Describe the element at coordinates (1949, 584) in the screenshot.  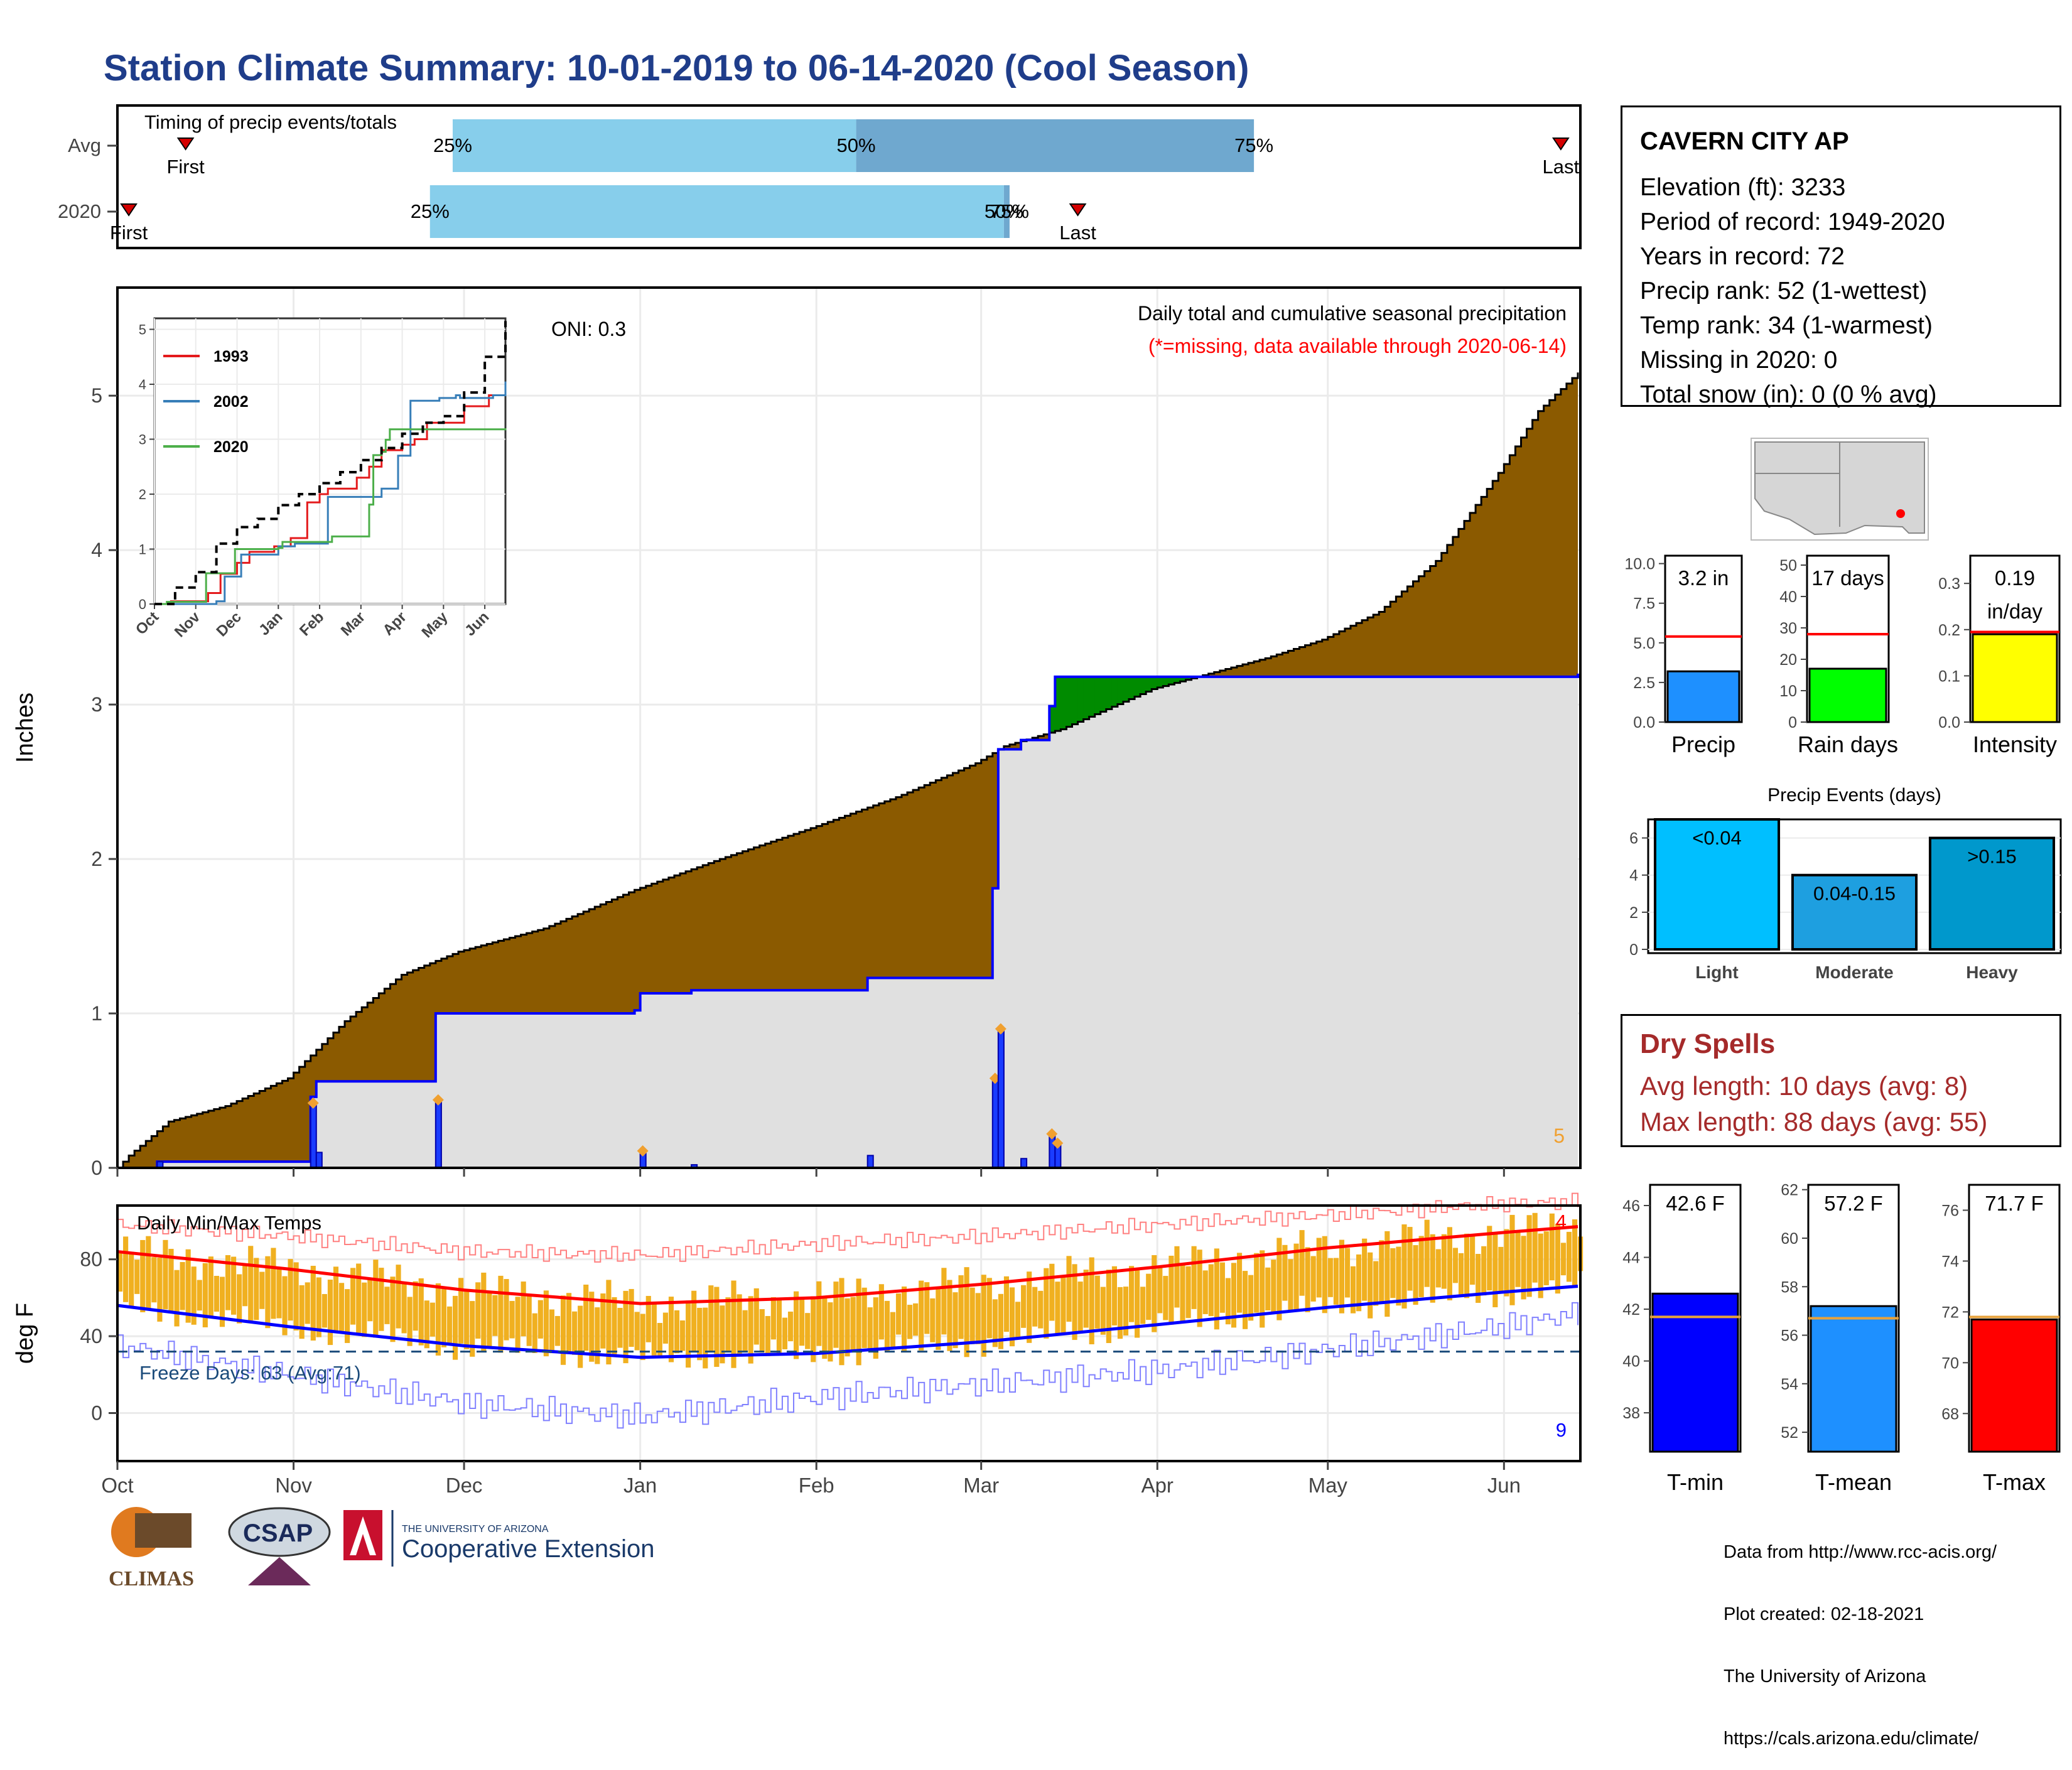
I see `precip-gauge-ytick-label: 0.3` at that location.